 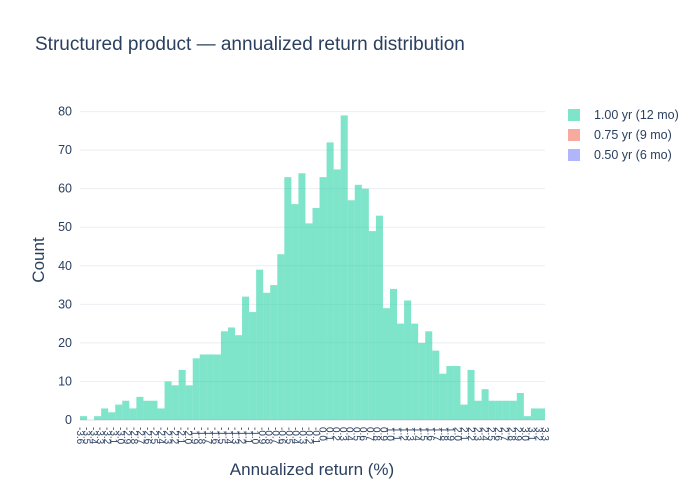 I want to click on y-axis-title: Count, so click(x=38, y=260).